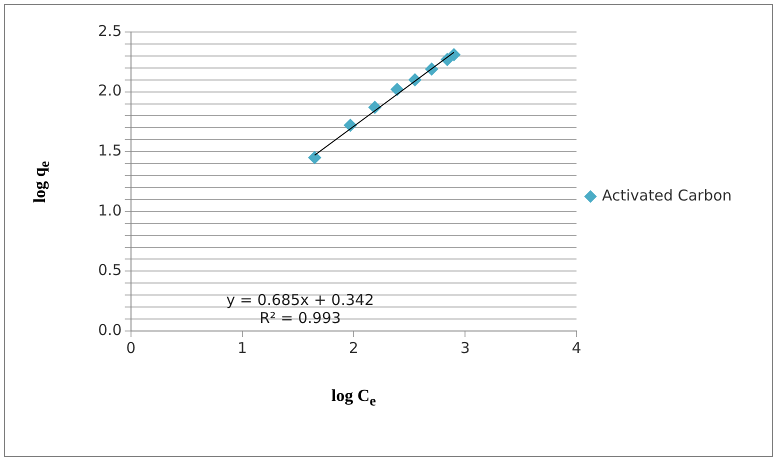 The height and width of the screenshot is (461, 777). What do you see at coordinates (465, 347) in the screenshot?
I see `x-tick-label: 3` at bounding box center [465, 347].